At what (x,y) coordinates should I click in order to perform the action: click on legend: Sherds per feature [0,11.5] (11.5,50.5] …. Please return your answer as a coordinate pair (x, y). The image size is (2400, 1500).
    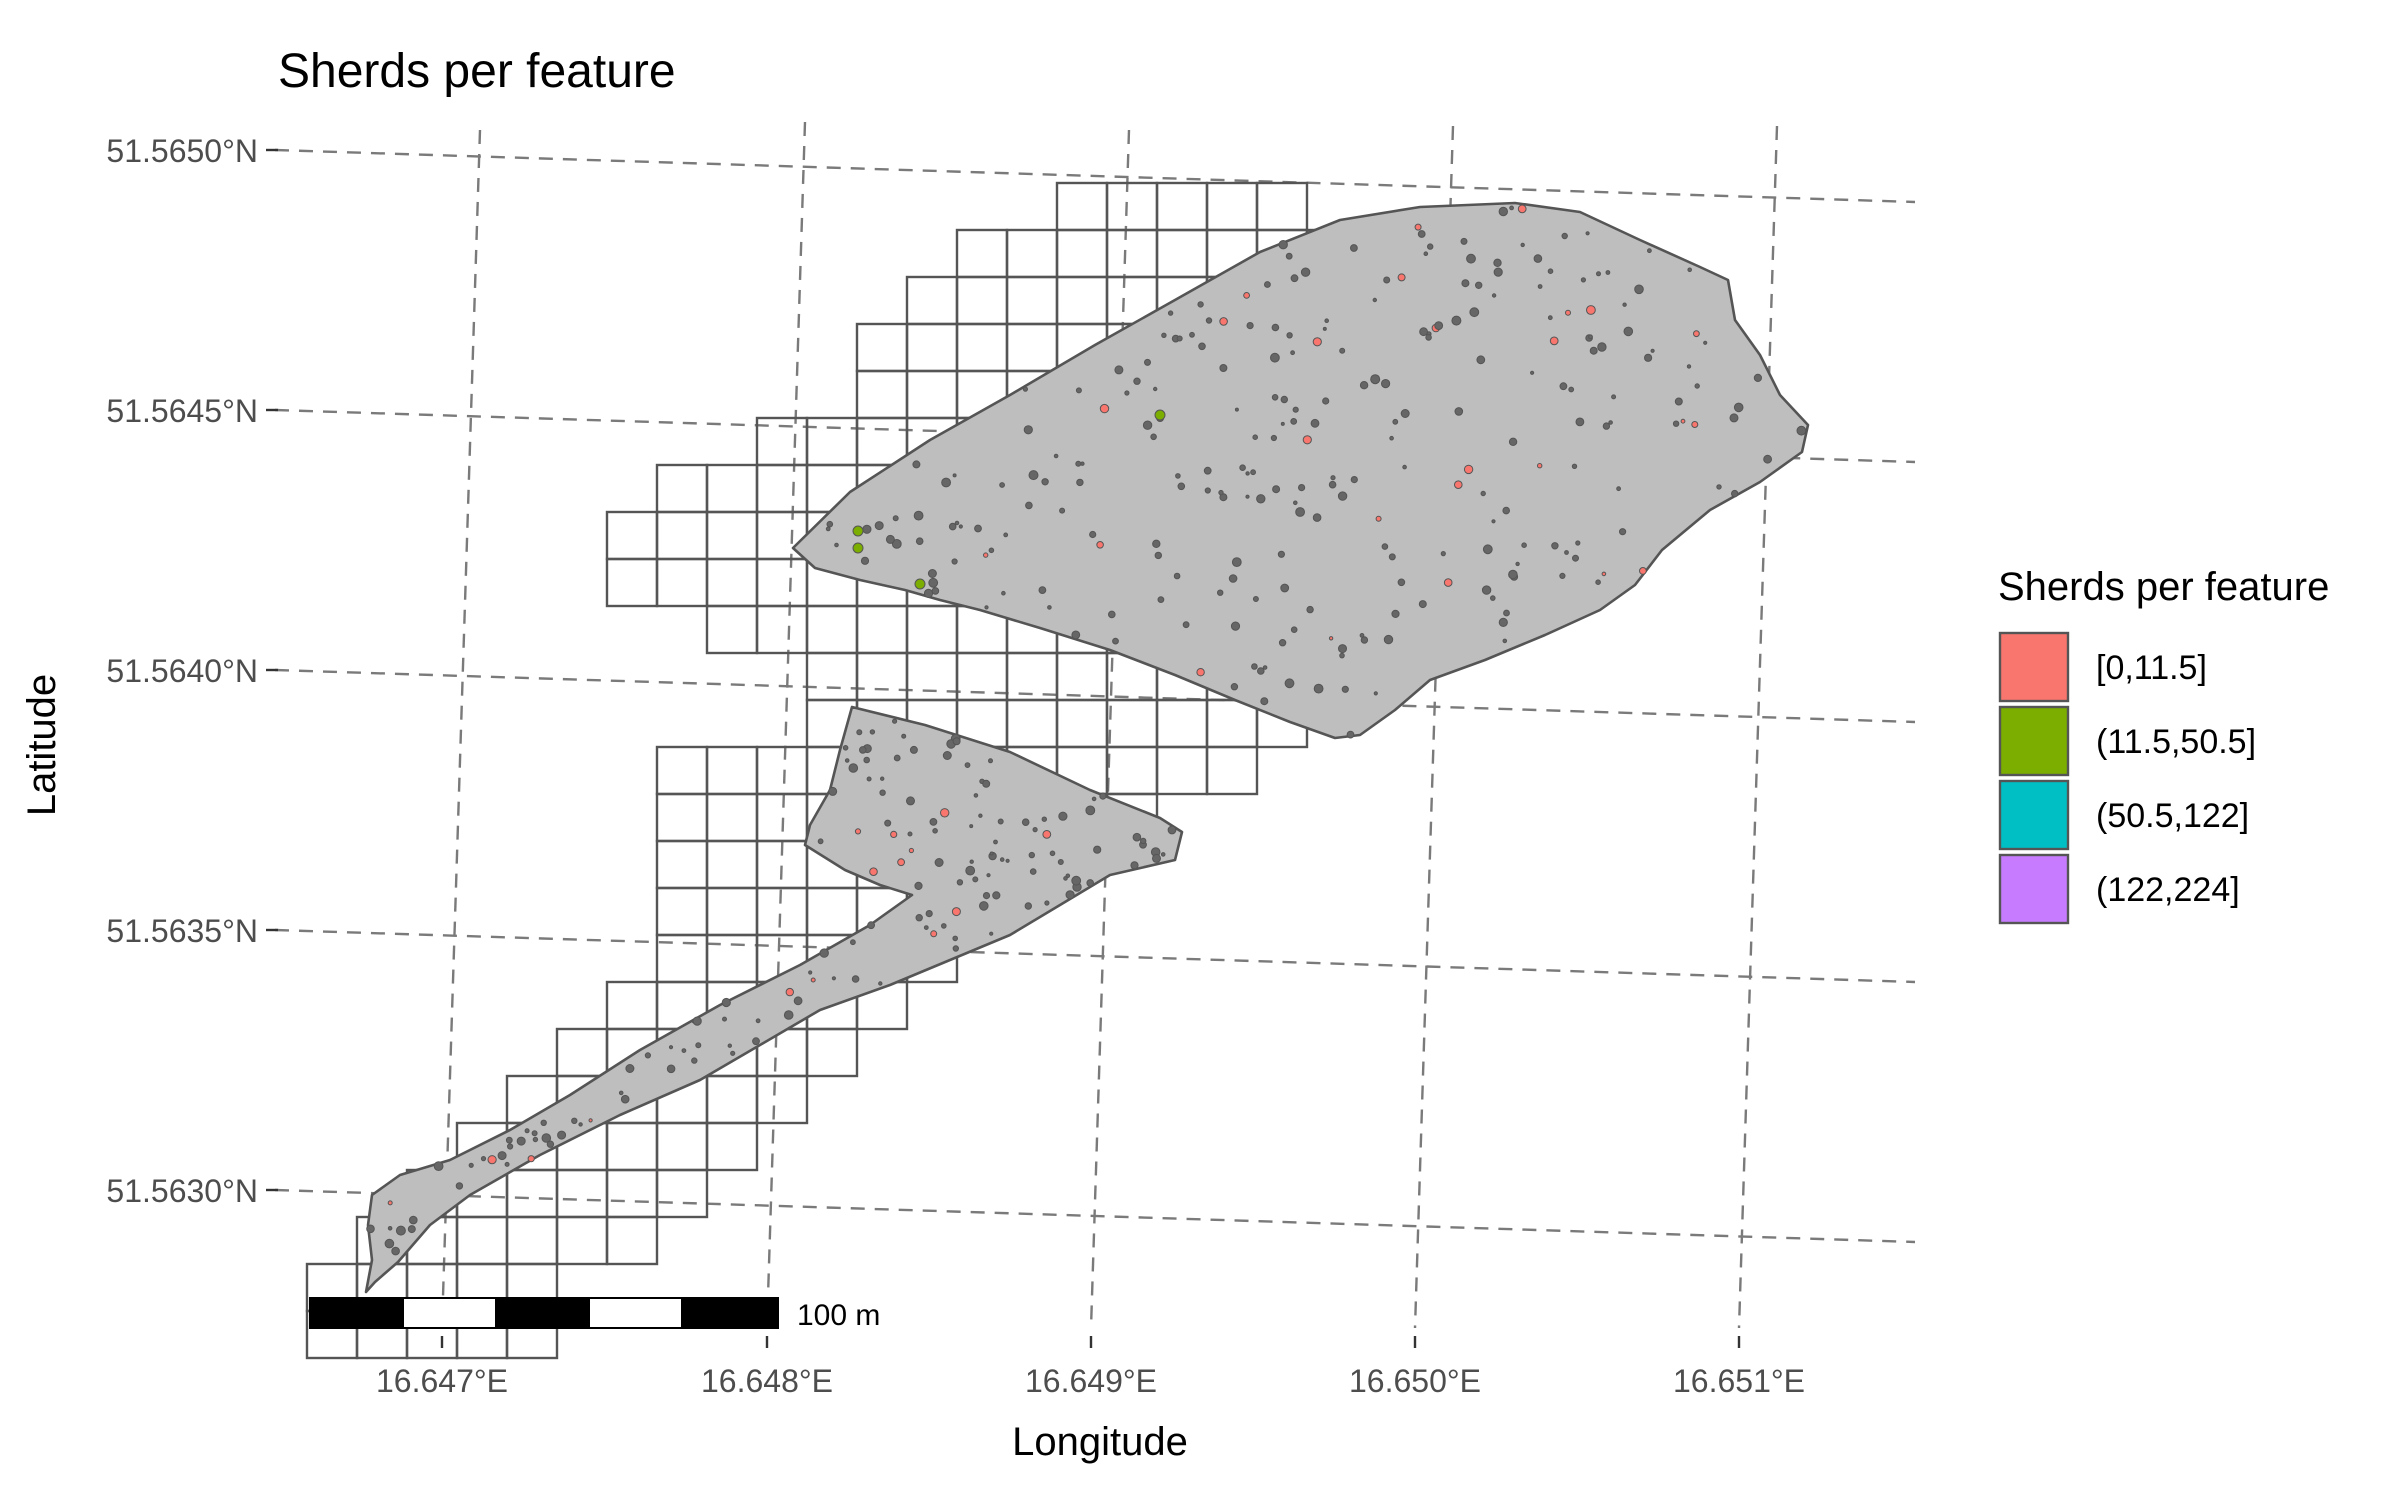
    Looking at the image, I should click on (2163, 745).